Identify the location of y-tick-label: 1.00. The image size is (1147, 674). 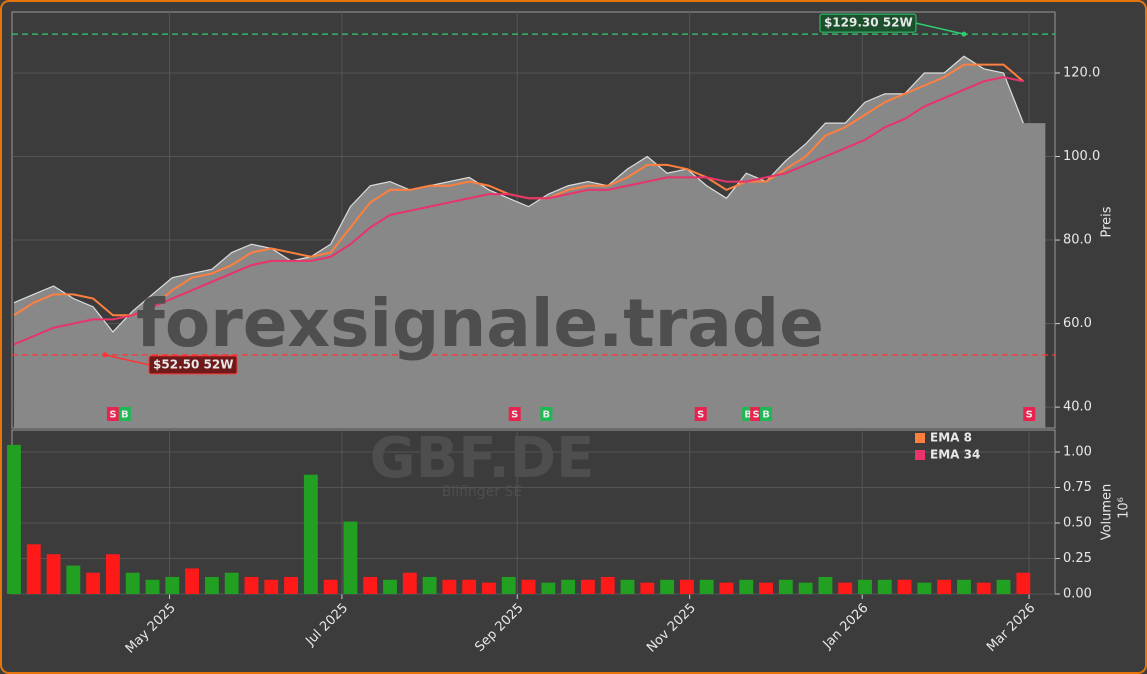
(1077, 452).